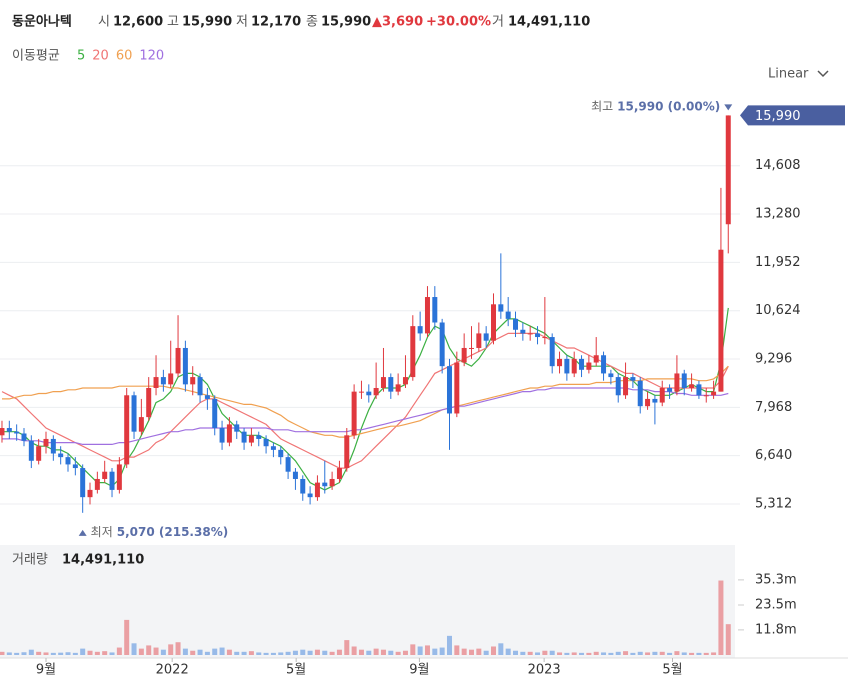 The image size is (848, 689). What do you see at coordinates (207, 22) in the screenshot?
I see `high-value: 15,990` at bounding box center [207, 22].